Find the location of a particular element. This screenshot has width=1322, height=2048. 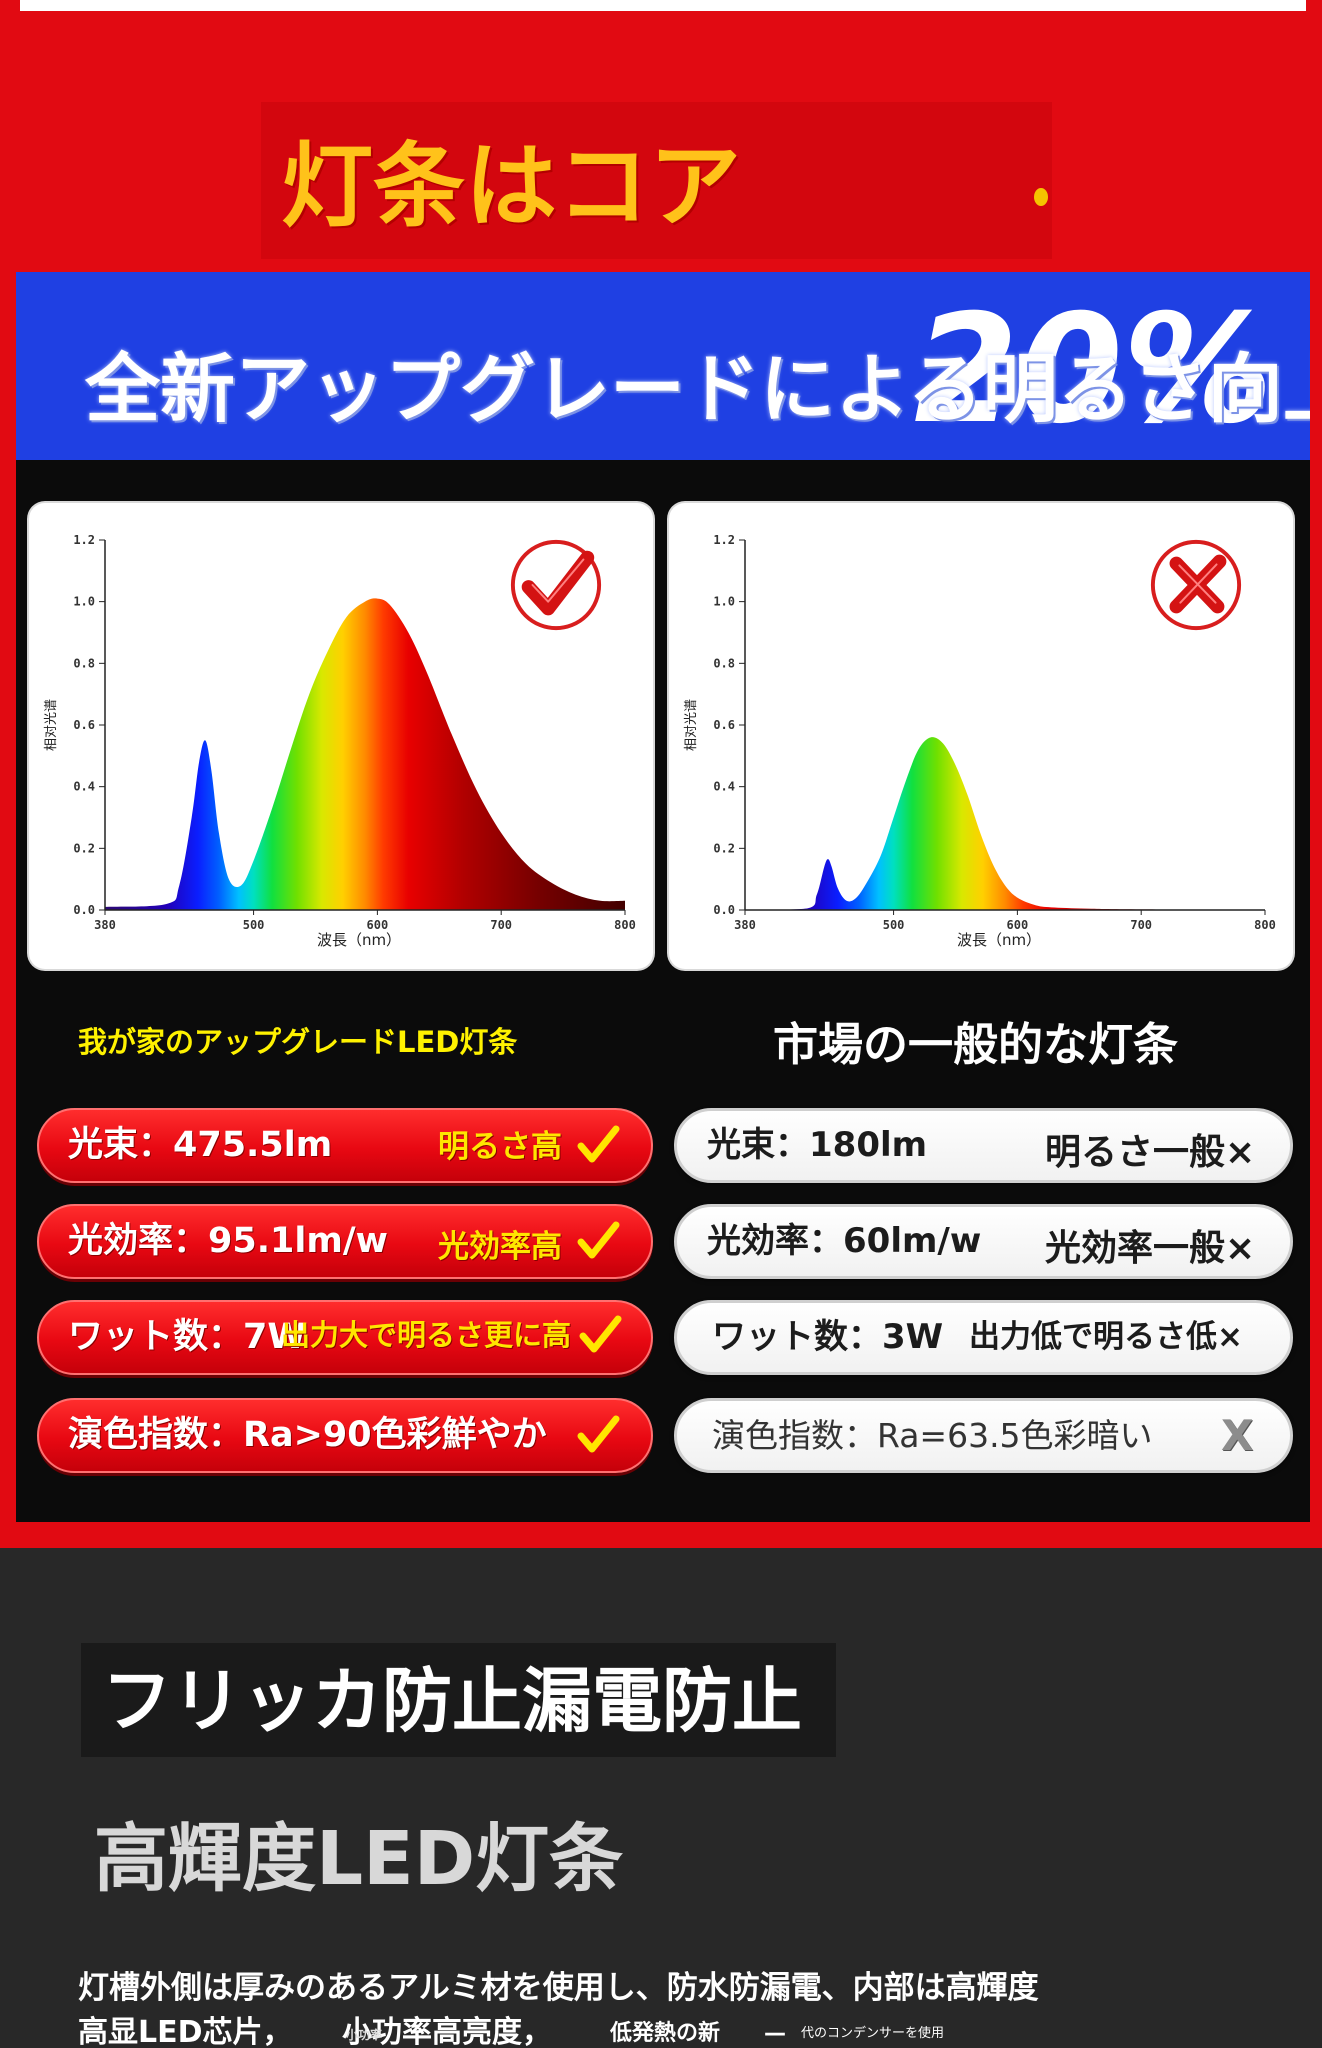

ours-spec-row: 演色指数：Ra>90色彩鮮やか is located at coordinates (345, 1435).